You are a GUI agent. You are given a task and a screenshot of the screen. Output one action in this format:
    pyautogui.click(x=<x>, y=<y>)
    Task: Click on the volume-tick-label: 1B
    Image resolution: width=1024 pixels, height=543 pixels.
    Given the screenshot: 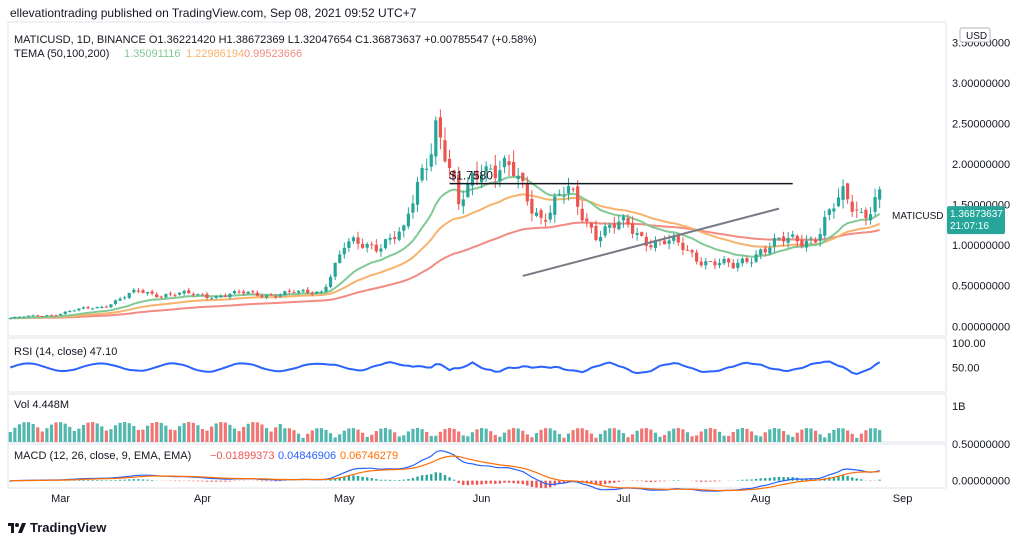 What is the action you would take?
    pyautogui.click(x=958, y=407)
    